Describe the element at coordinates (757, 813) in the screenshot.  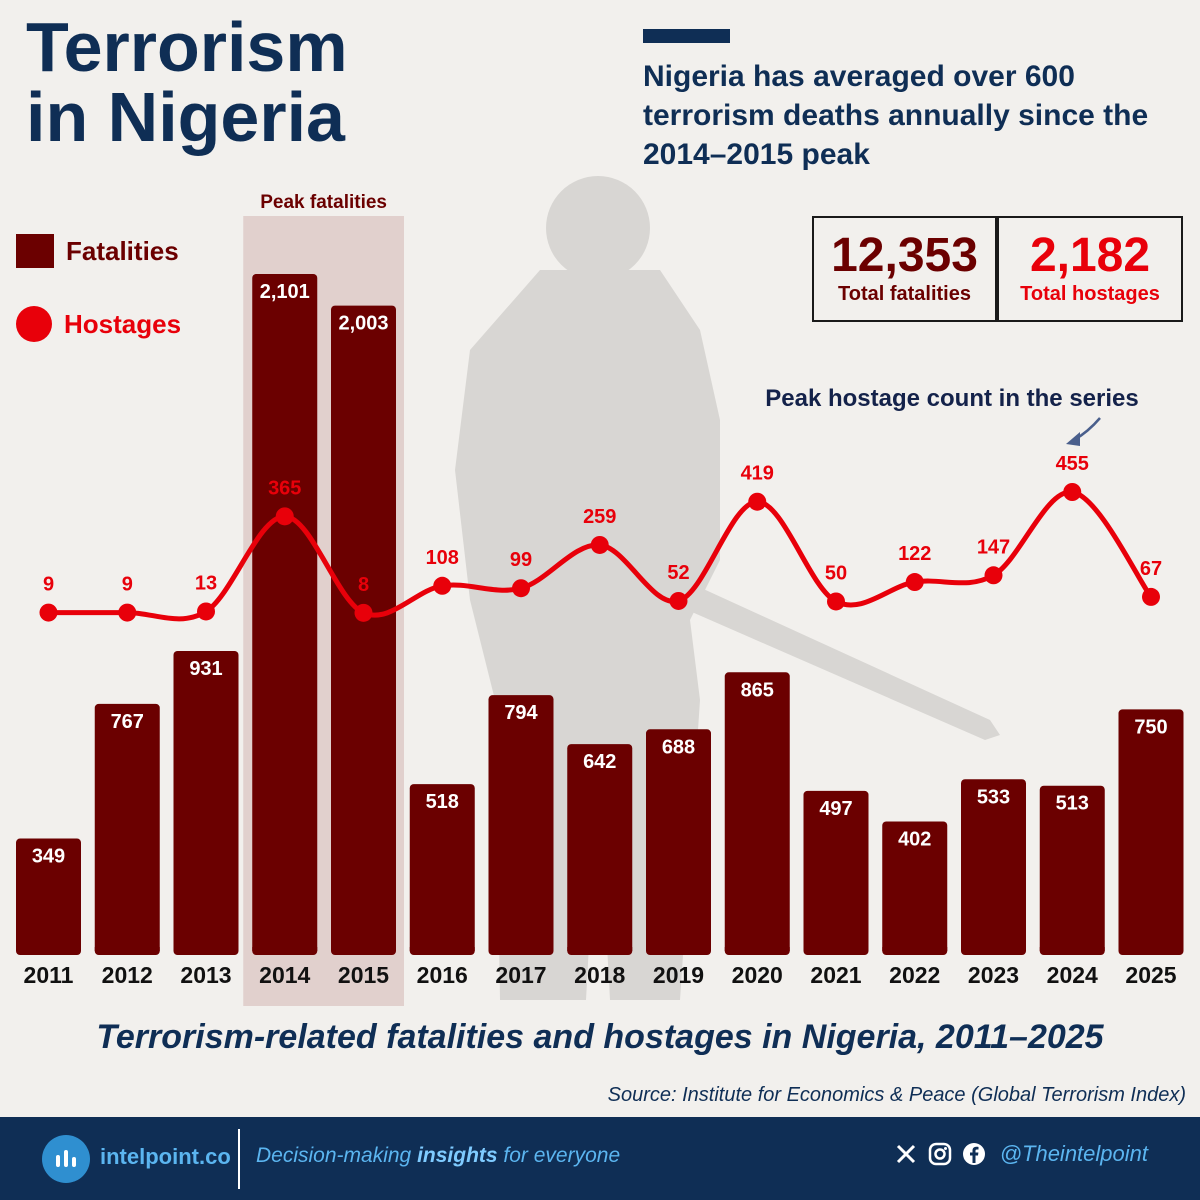
I see `bar-fatalities-2020` at that location.